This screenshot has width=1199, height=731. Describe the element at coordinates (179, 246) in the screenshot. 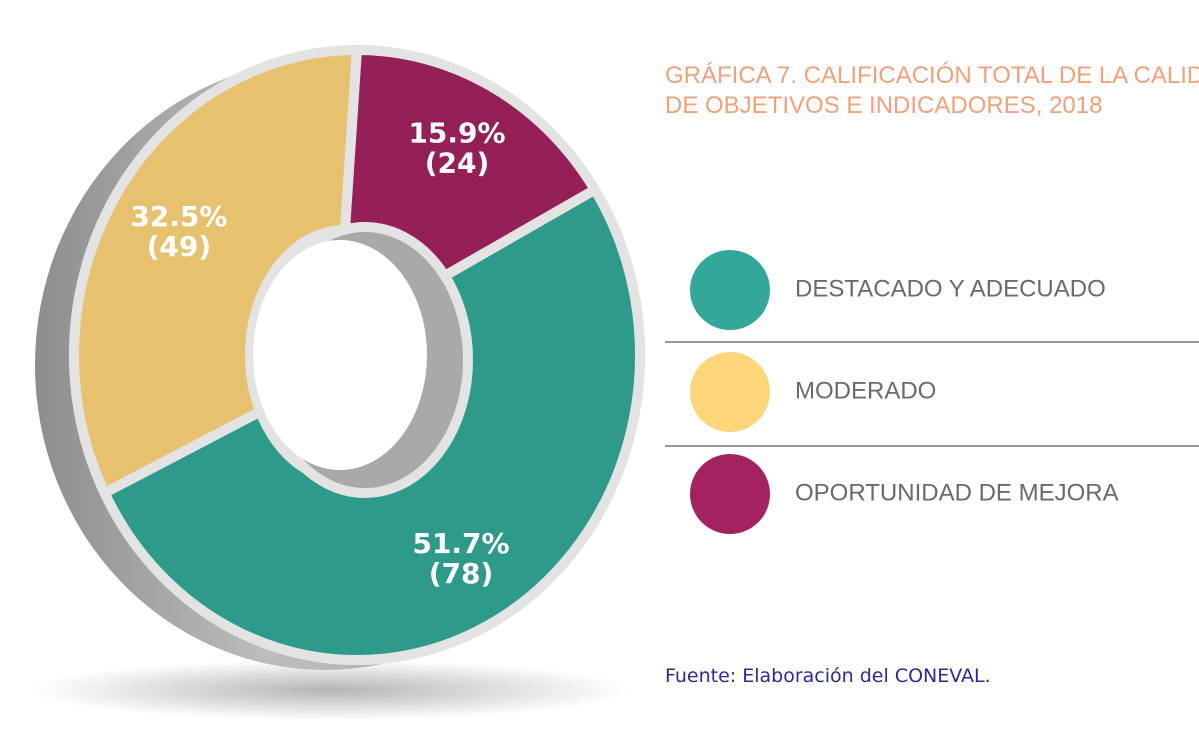

I see `count-label: (49)` at that location.